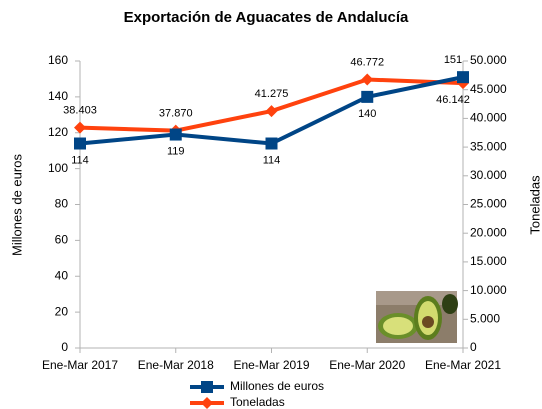 Image resolution: width=542 pixels, height=409 pixels. What do you see at coordinates (473, 347) in the screenshot?
I see `y2-tick-label: 0` at bounding box center [473, 347].